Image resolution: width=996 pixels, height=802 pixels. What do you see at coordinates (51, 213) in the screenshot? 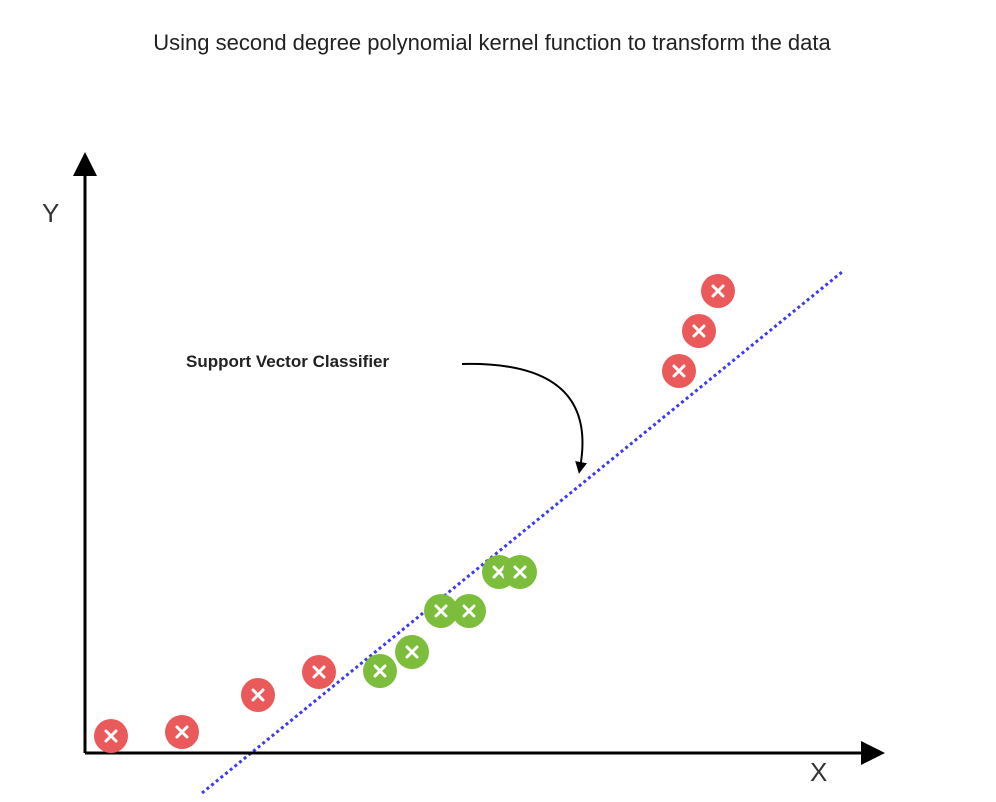
I see `y-axis-label: Y` at bounding box center [51, 213].